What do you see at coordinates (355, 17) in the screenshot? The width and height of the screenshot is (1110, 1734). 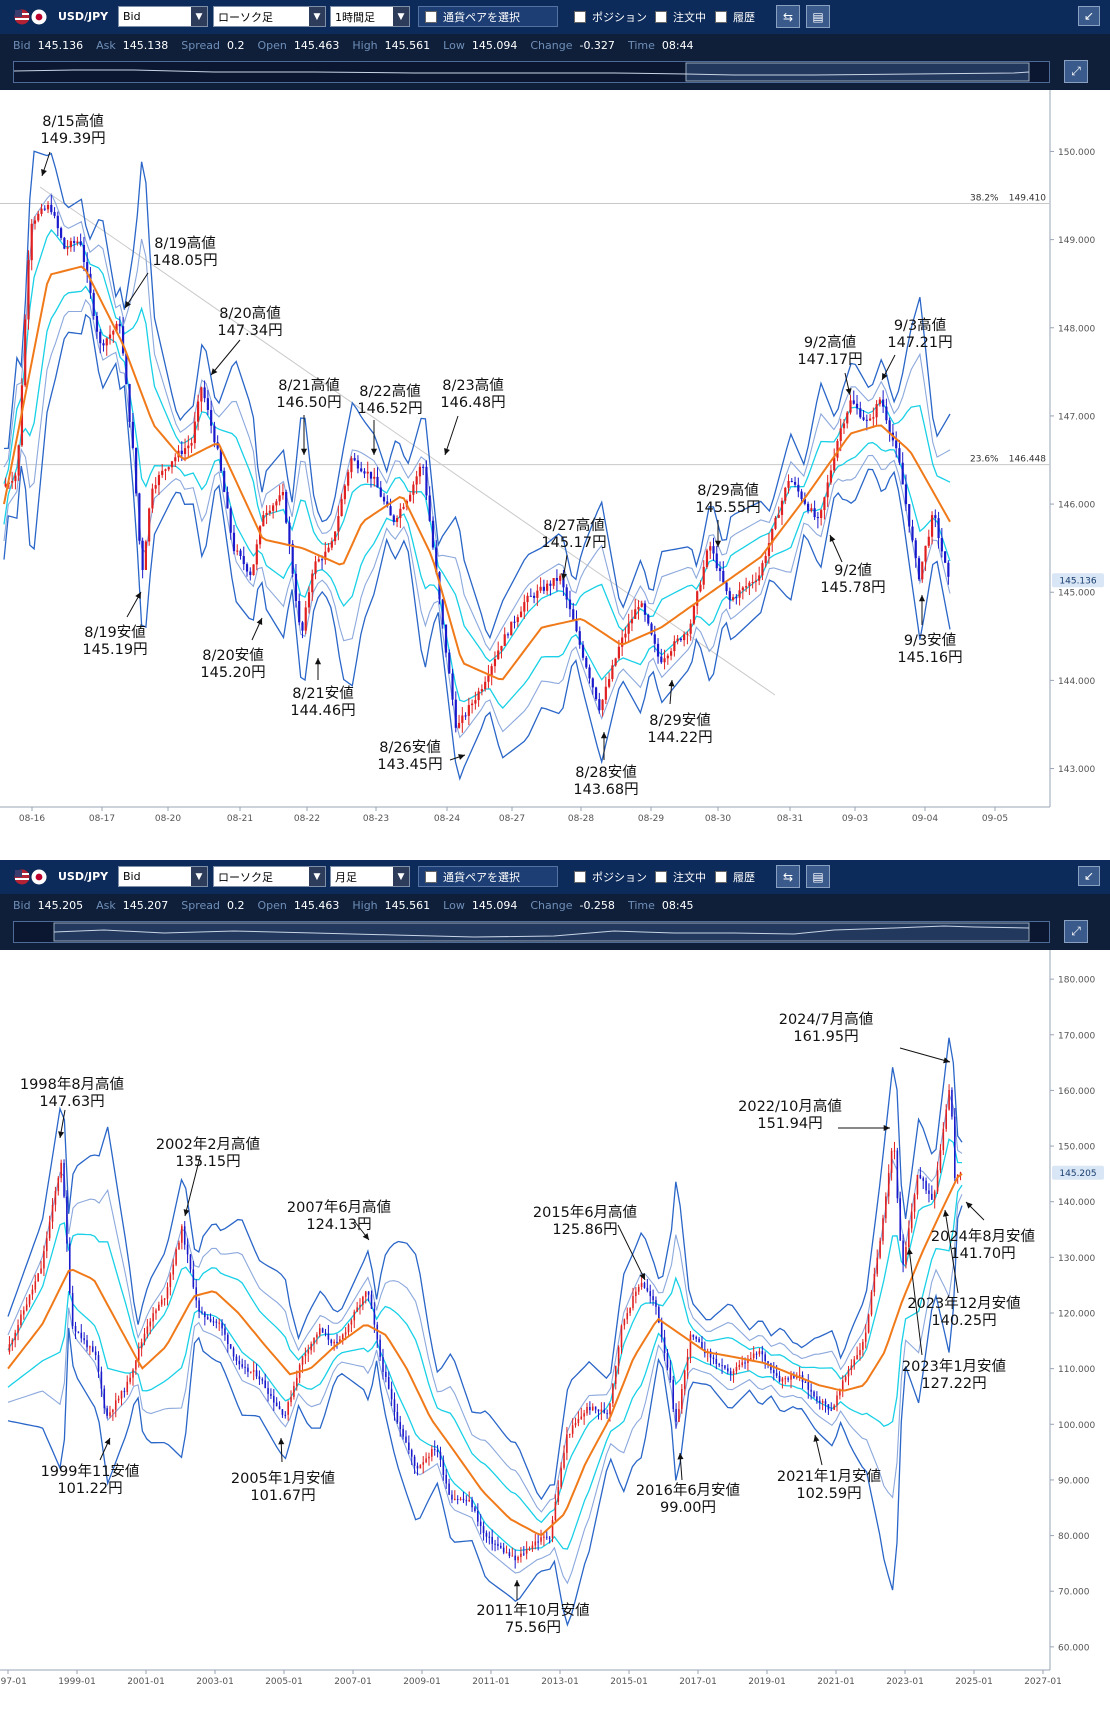 I see `timeframe-value: 1時間足` at bounding box center [355, 17].